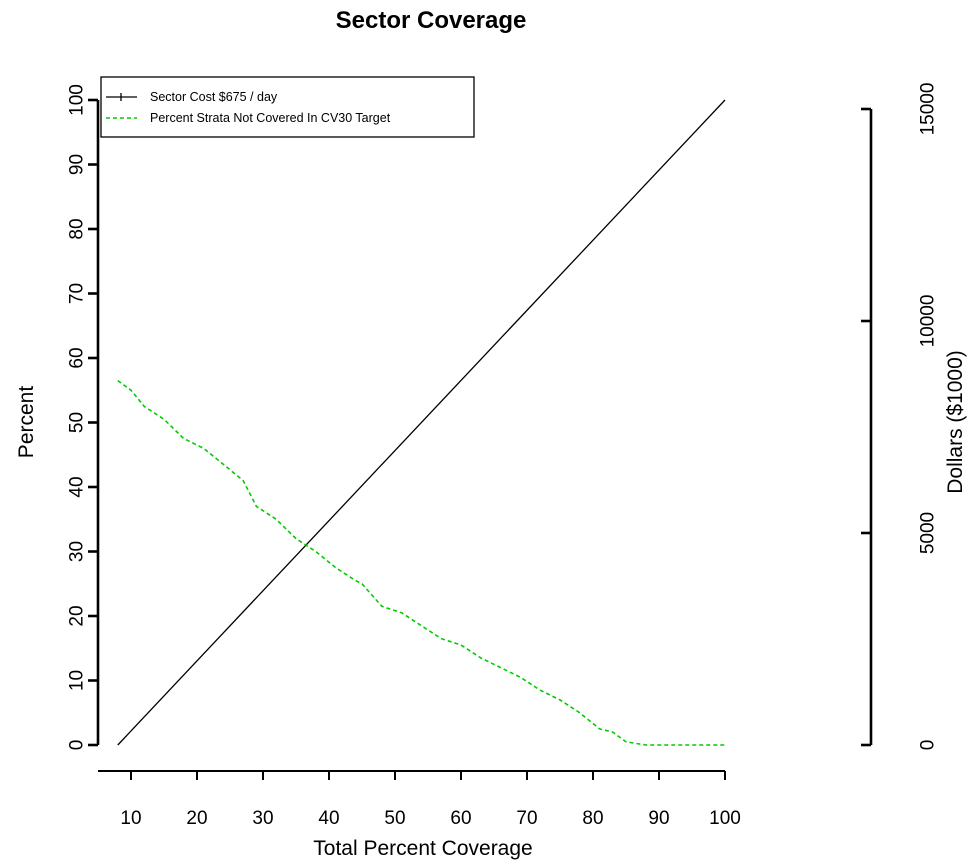  What do you see at coordinates (394, 818) in the screenshot?
I see `x-tick-label-50: 50` at bounding box center [394, 818].